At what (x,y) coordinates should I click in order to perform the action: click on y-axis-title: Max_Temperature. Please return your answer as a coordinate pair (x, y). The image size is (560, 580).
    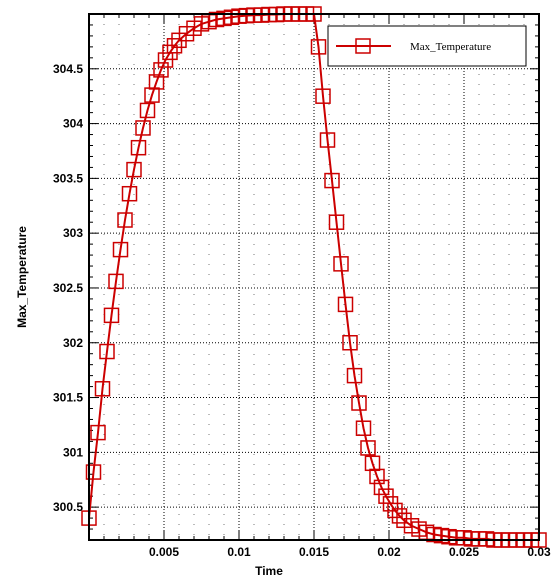
    Looking at the image, I should click on (22, 277).